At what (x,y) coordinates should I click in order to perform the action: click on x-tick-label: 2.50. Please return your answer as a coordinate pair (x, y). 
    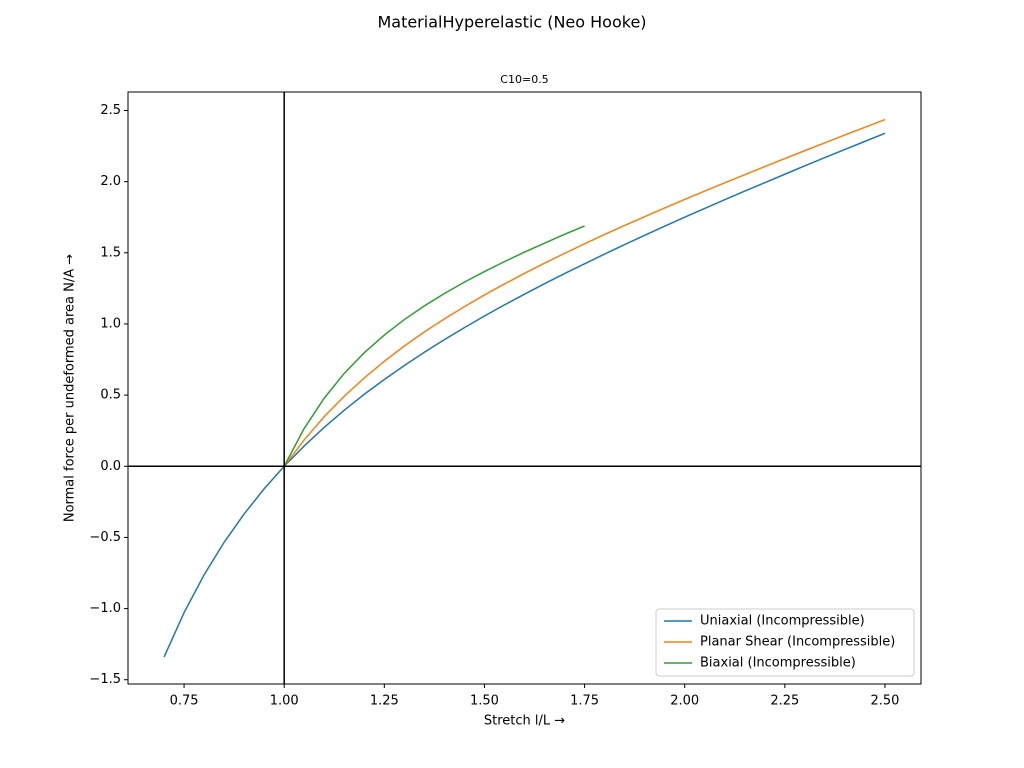
    Looking at the image, I should click on (884, 701).